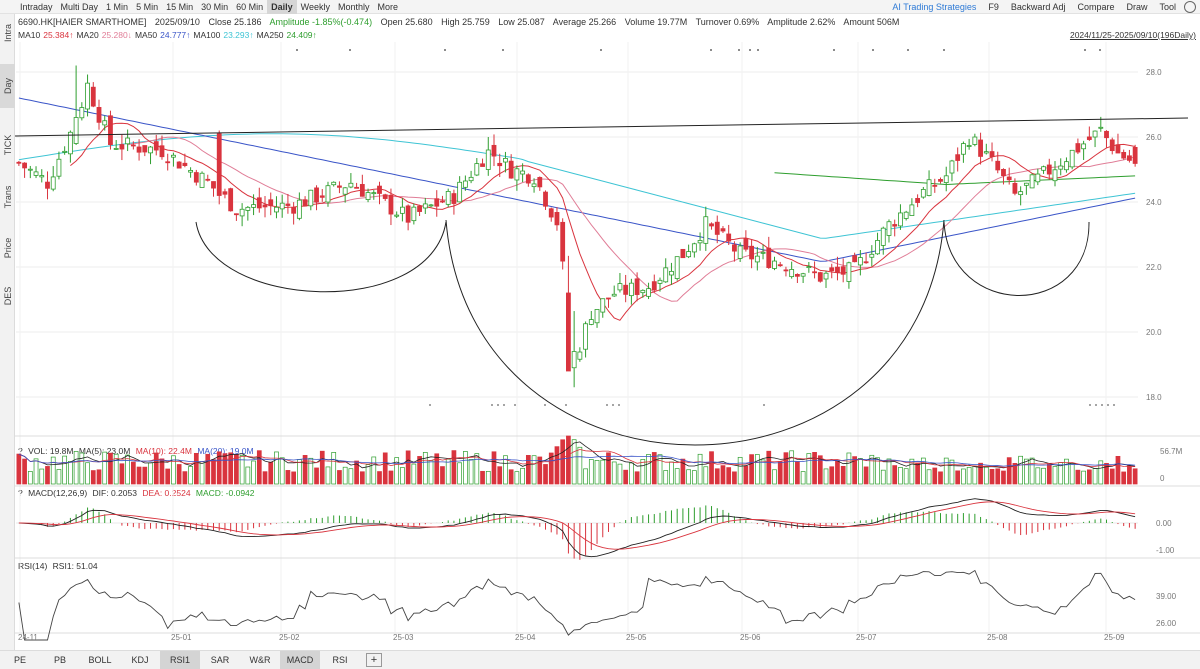  What do you see at coordinates (82, 22) in the screenshot?
I see `symbol-label: 6690.HK[HAIER SMARTHOME]` at bounding box center [82, 22].